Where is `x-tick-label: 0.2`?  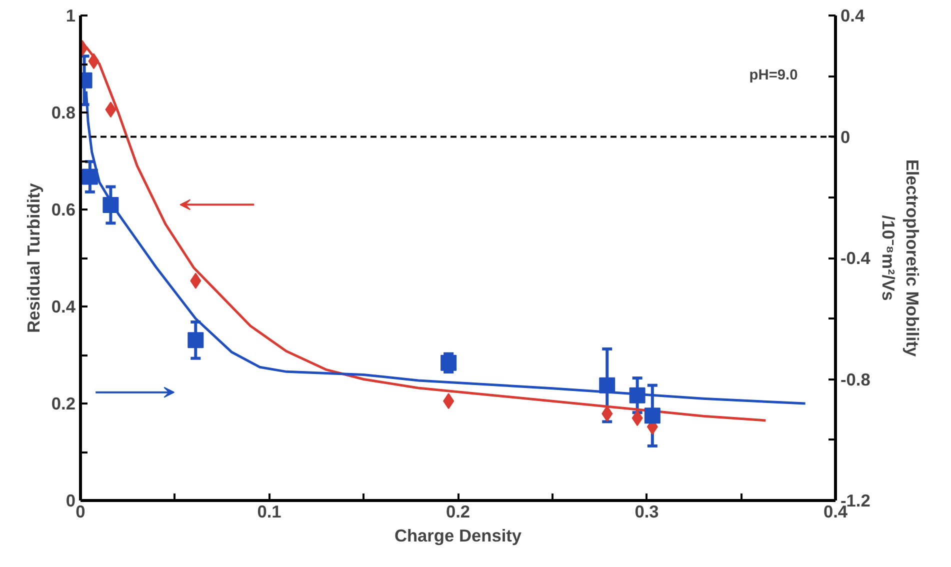
x-tick-label: 0.2 is located at coordinates (458, 512).